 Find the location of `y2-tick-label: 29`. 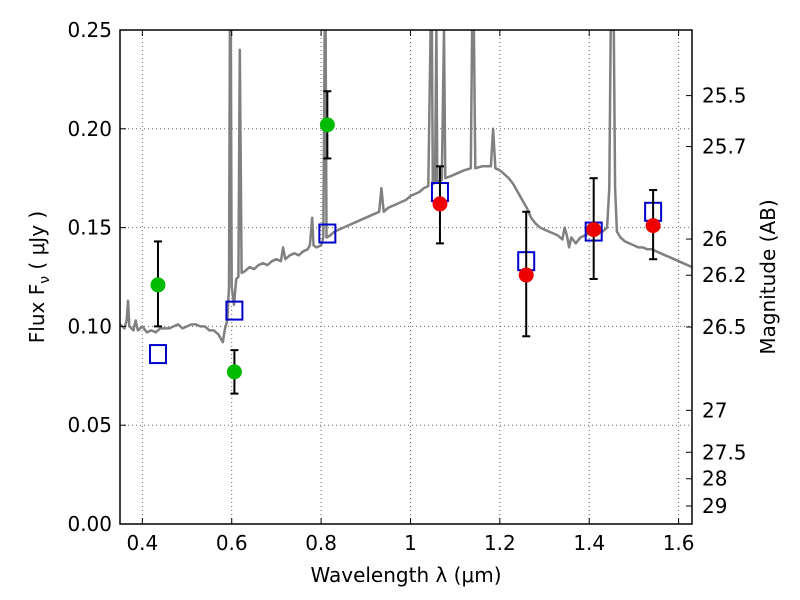

y2-tick-label: 29 is located at coordinates (714, 506).